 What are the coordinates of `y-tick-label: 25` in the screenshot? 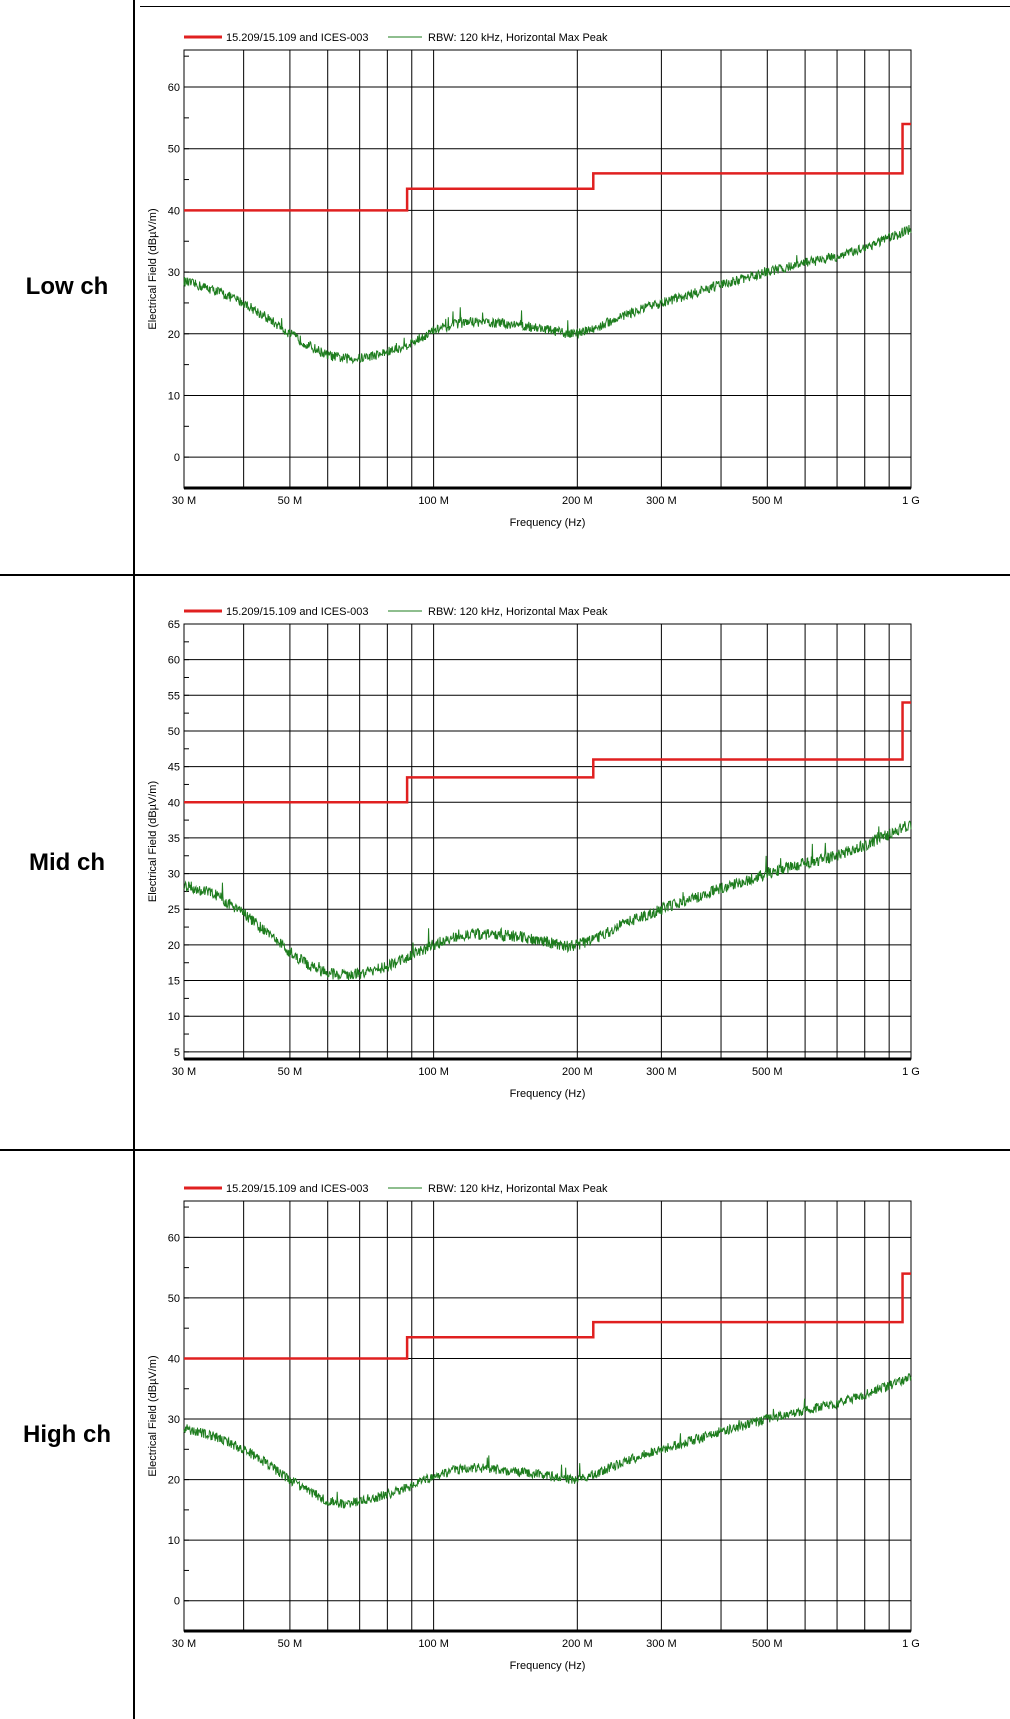 It's located at (174, 910).